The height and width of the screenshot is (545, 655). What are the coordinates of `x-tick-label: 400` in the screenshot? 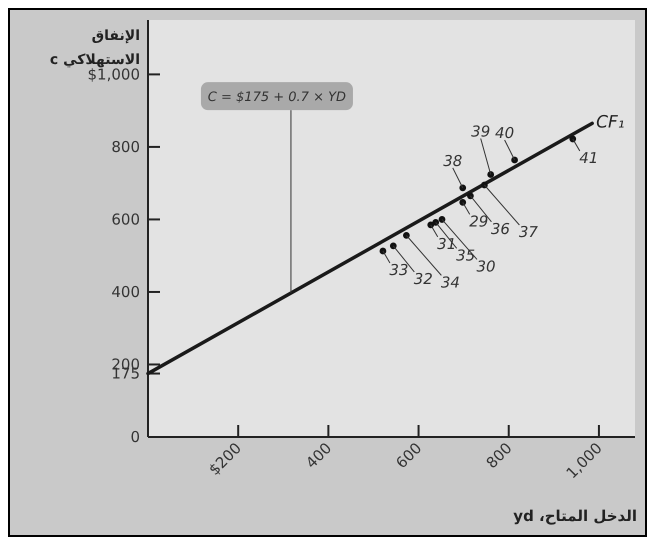 It's located at (319, 455).